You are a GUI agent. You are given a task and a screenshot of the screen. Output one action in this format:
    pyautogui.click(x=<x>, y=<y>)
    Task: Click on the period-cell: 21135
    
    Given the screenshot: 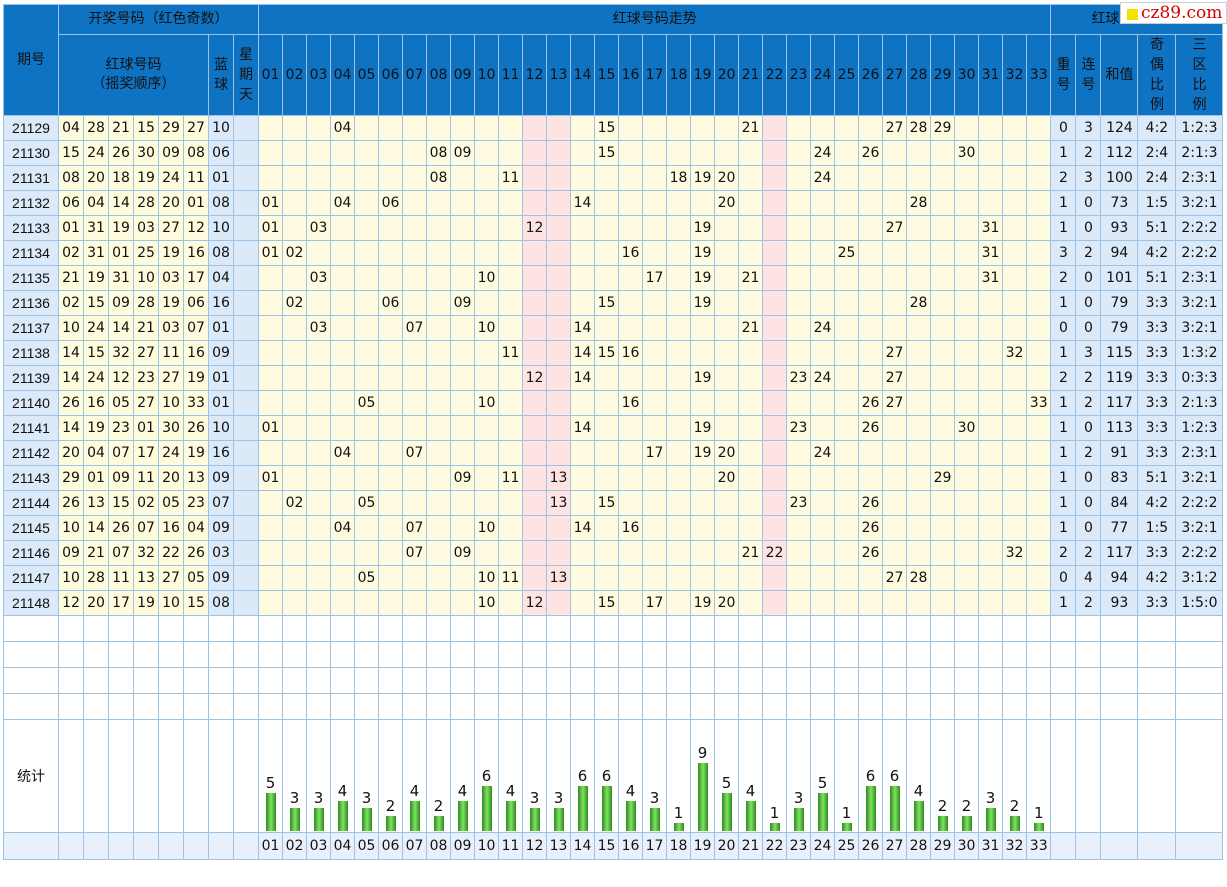 What is the action you would take?
    pyautogui.click(x=31, y=278)
    